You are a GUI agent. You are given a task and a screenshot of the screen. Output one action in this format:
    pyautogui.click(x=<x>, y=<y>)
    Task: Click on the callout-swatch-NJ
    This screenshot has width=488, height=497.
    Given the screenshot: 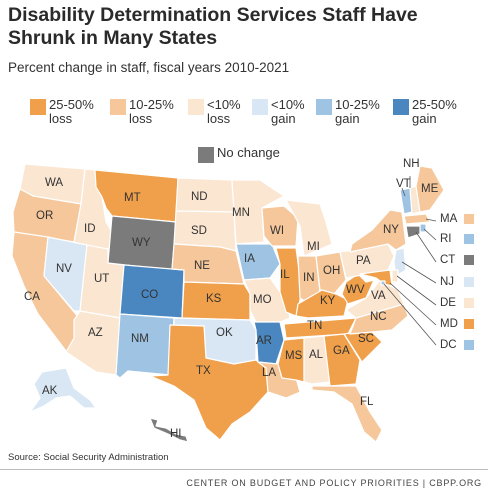 What is the action you would take?
    pyautogui.click(x=469, y=282)
    